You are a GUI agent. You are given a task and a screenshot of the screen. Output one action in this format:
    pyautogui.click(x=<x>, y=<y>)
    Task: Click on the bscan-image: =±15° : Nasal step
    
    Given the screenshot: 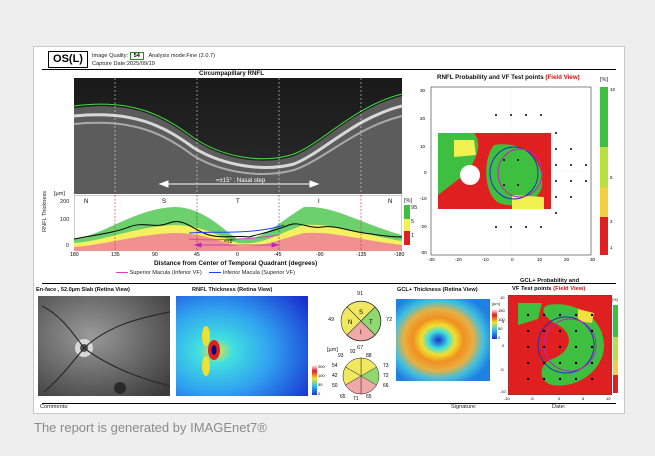 What is the action you would take?
    pyautogui.click(x=238, y=136)
    